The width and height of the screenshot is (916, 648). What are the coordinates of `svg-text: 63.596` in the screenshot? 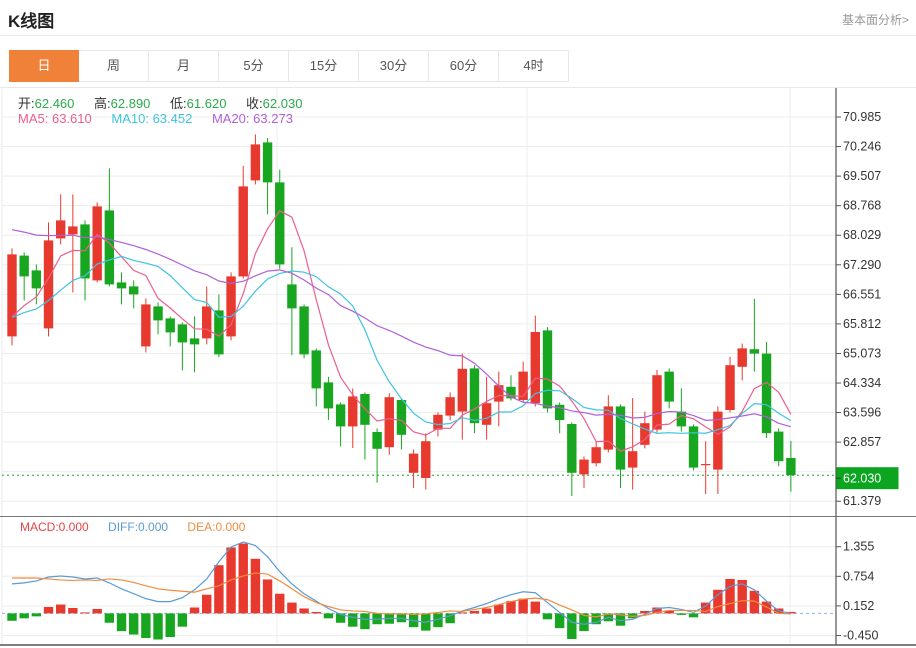 It's located at (862, 413).